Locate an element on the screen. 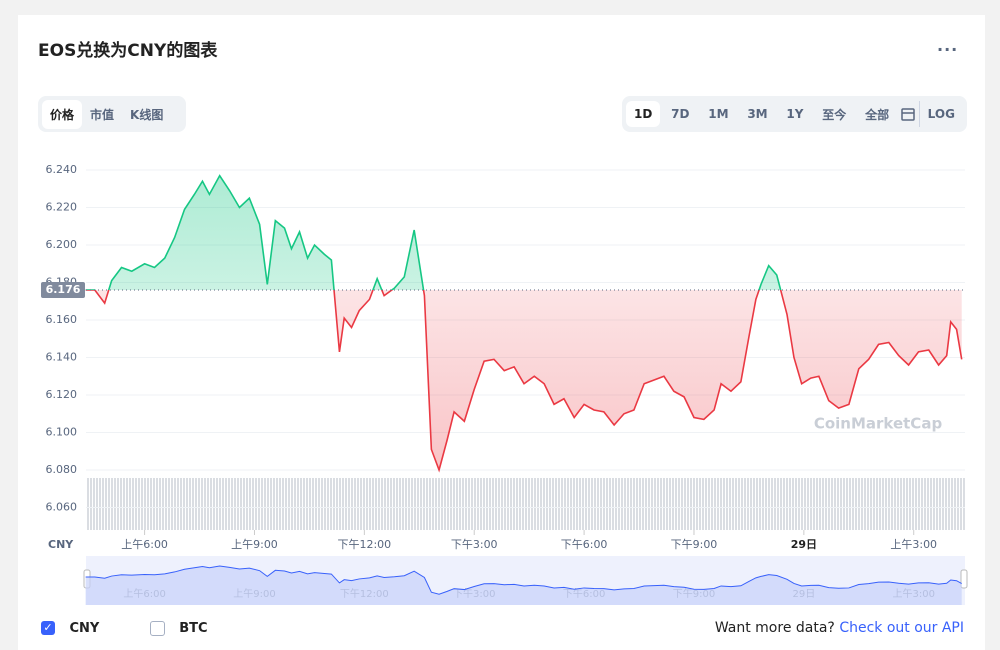 The width and height of the screenshot is (1000, 650). nav-line is located at coordinates (523, 580).